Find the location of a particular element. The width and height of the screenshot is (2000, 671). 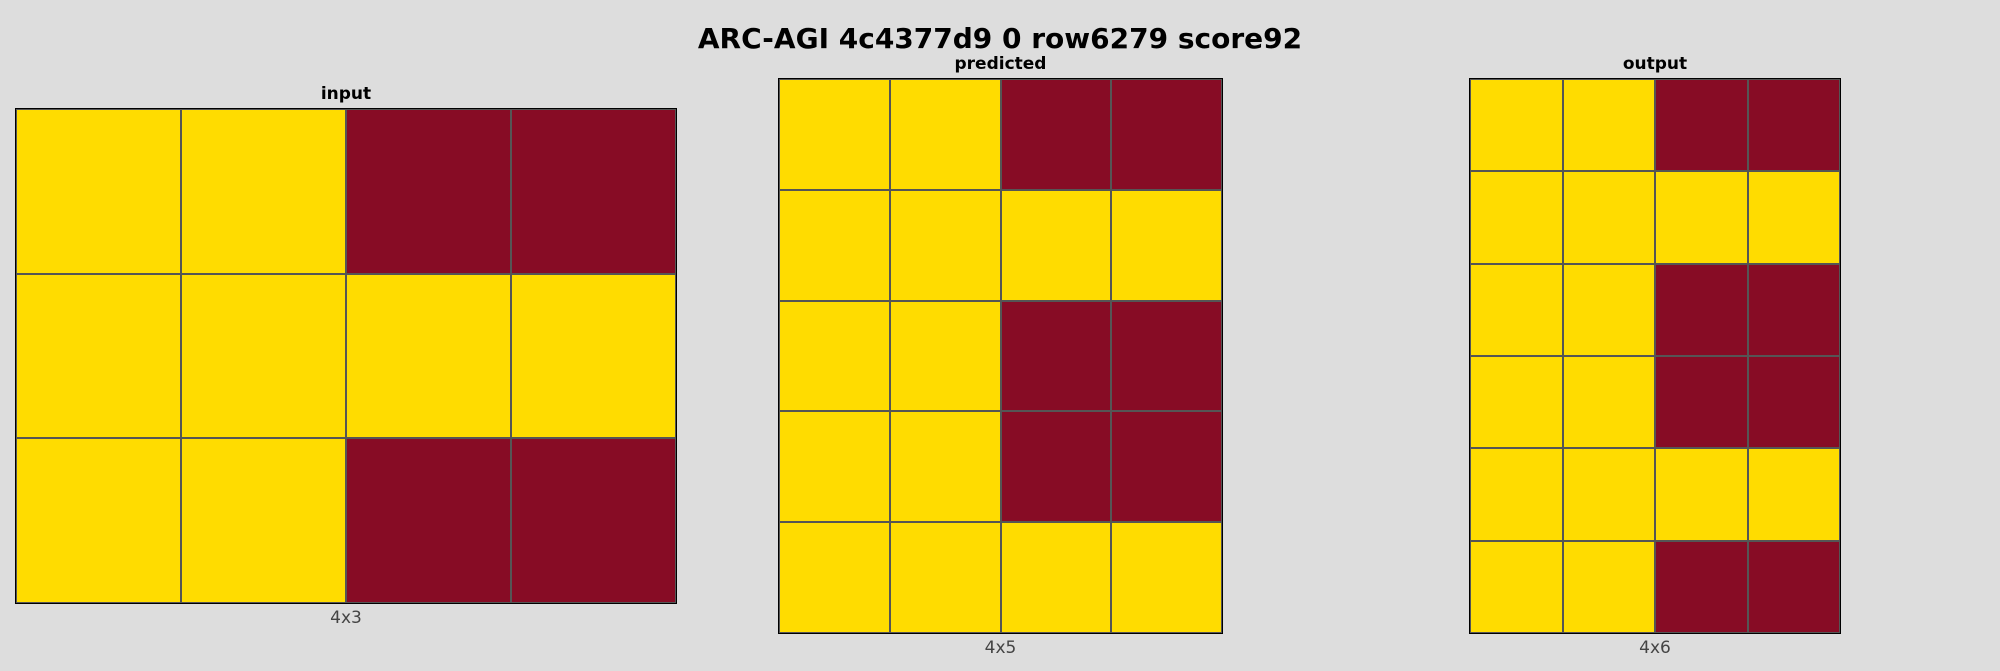

input-cell-r1-c3 is located at coordinates (593, 356).